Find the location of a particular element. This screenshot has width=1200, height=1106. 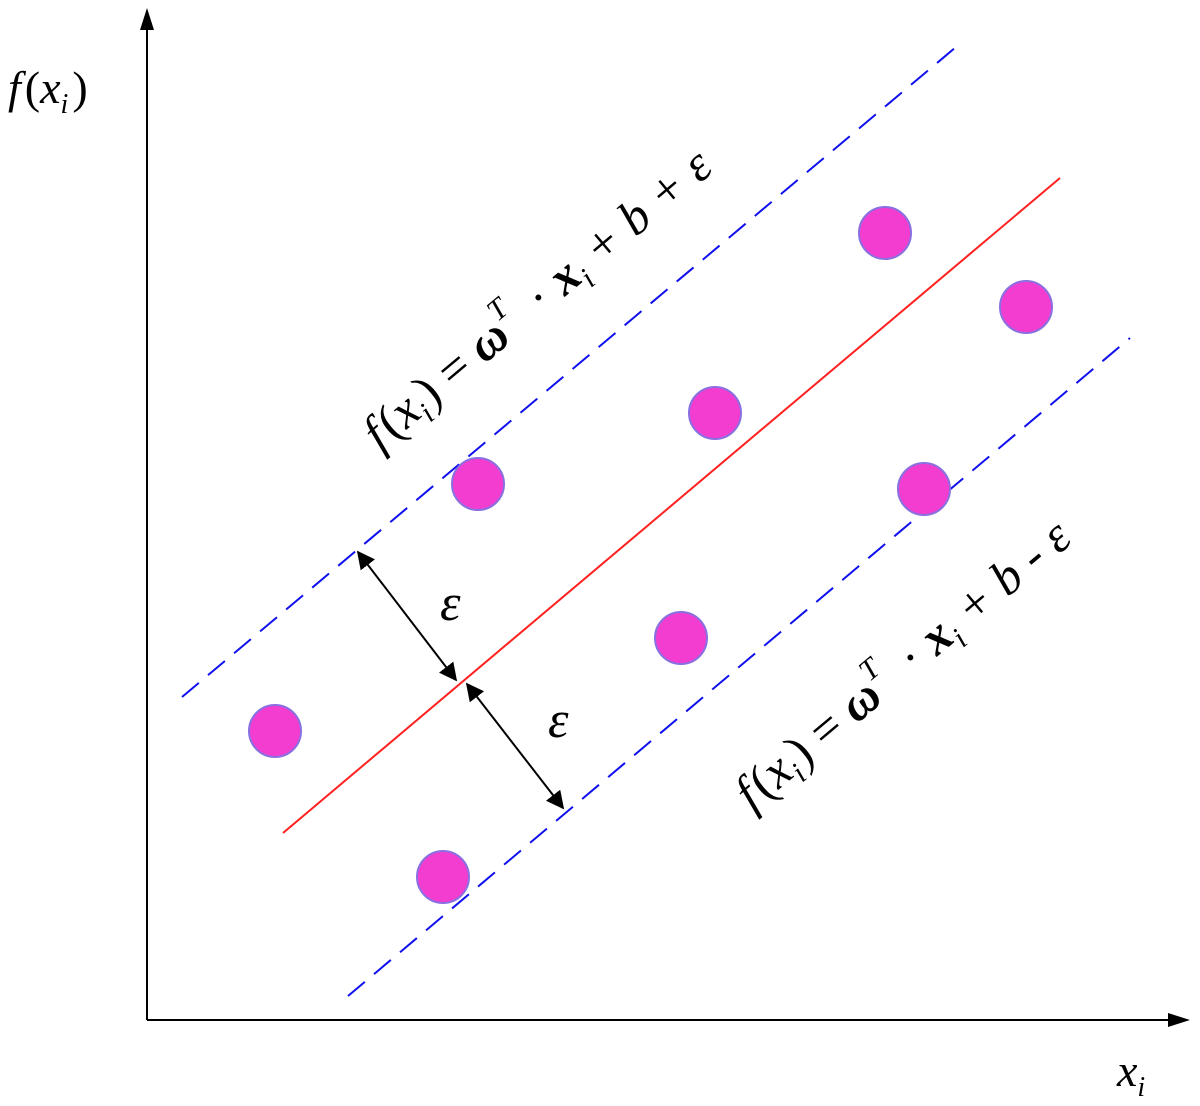

lower-margin-equation: f(xi) = ωT · xi + b - ε is located at coordinates (902, 664).